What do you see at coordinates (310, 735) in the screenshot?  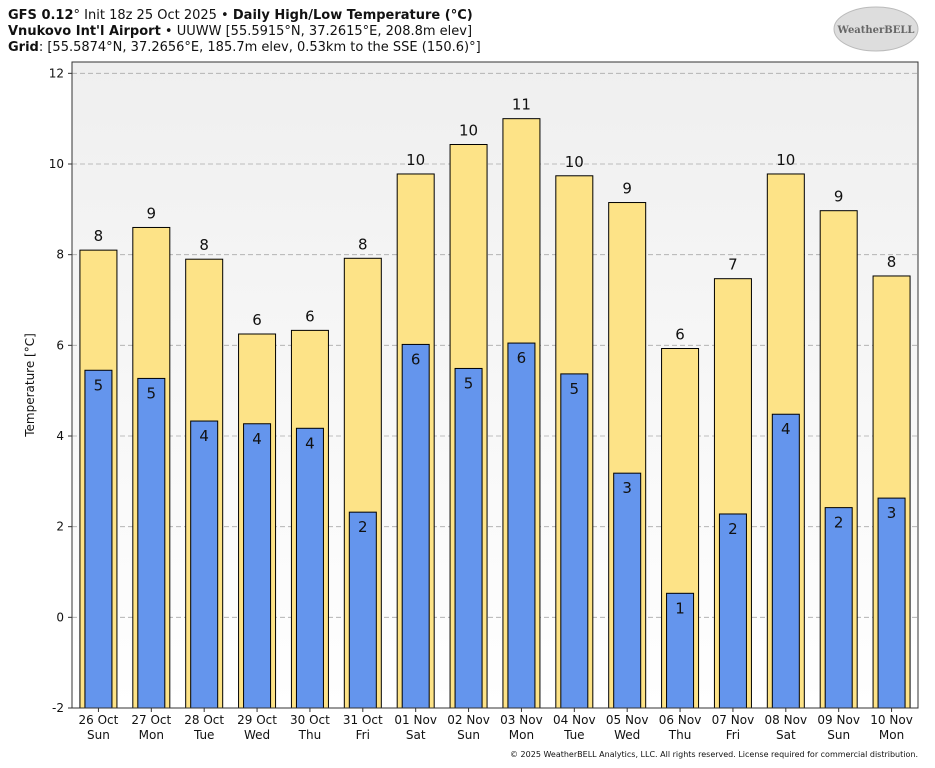 I see `x-tick-weekday: Thu` at bounding box center [310, 735].